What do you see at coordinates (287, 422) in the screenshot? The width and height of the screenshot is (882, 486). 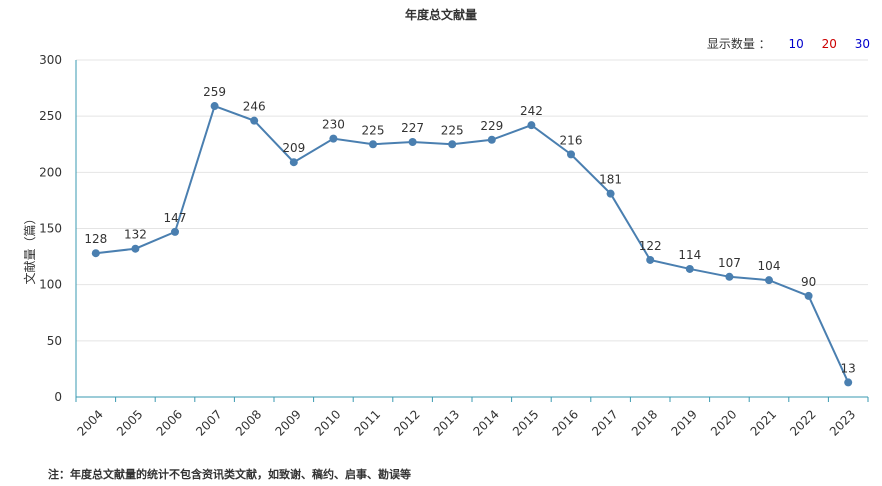 I see `x-tick-label: 2009` at bounding box center [287, 422].